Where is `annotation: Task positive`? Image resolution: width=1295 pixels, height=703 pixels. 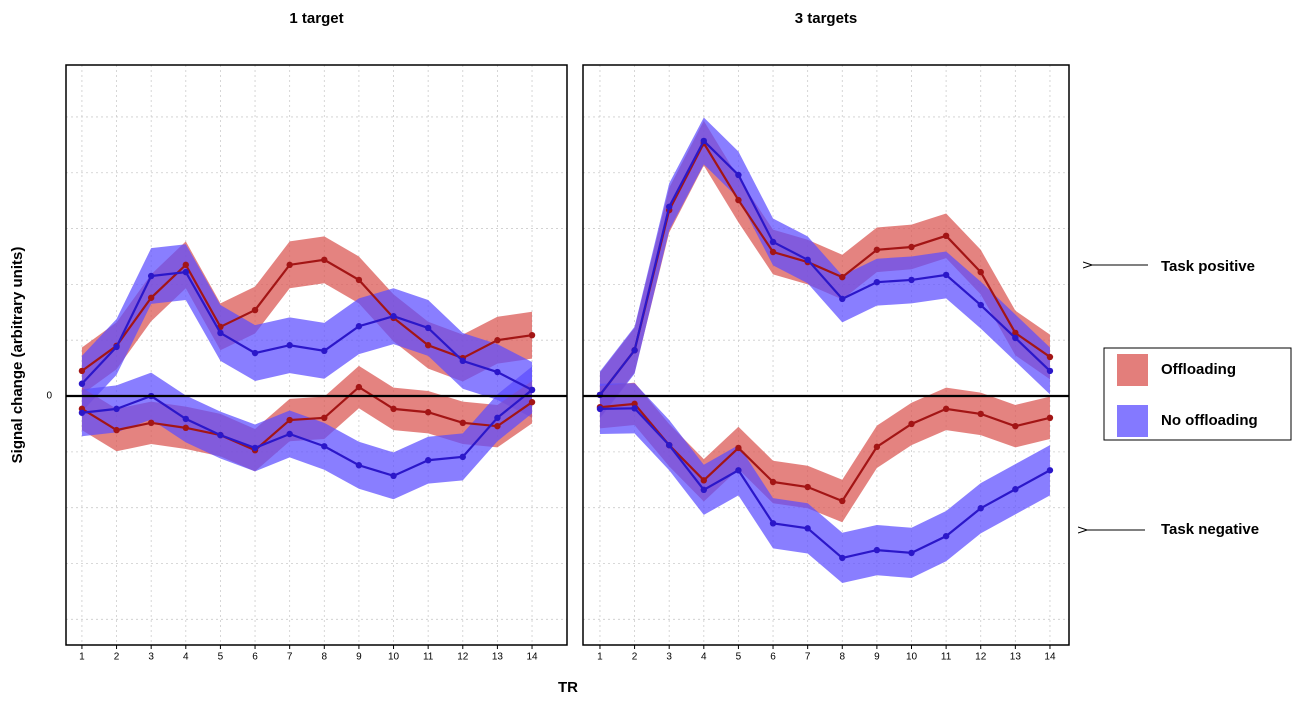 annotation: Task positive is located at coordinates (1208, 266).